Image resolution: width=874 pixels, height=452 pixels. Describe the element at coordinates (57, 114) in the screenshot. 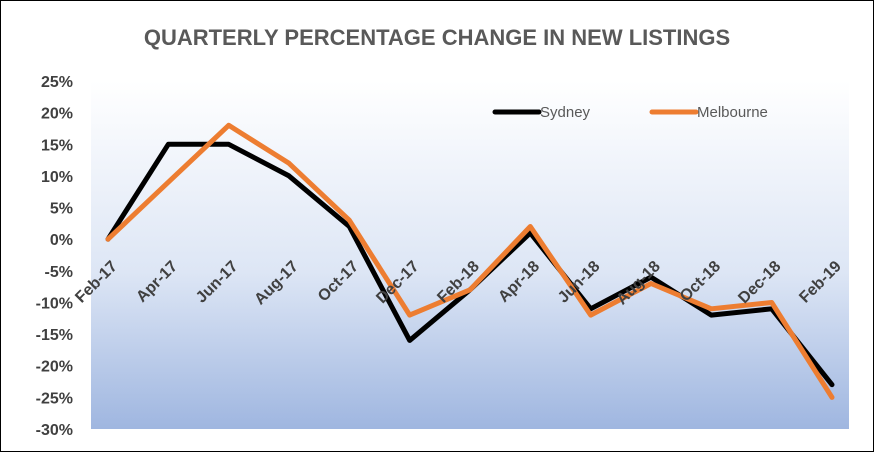

I see `y-tick-label: 20%` at that location.